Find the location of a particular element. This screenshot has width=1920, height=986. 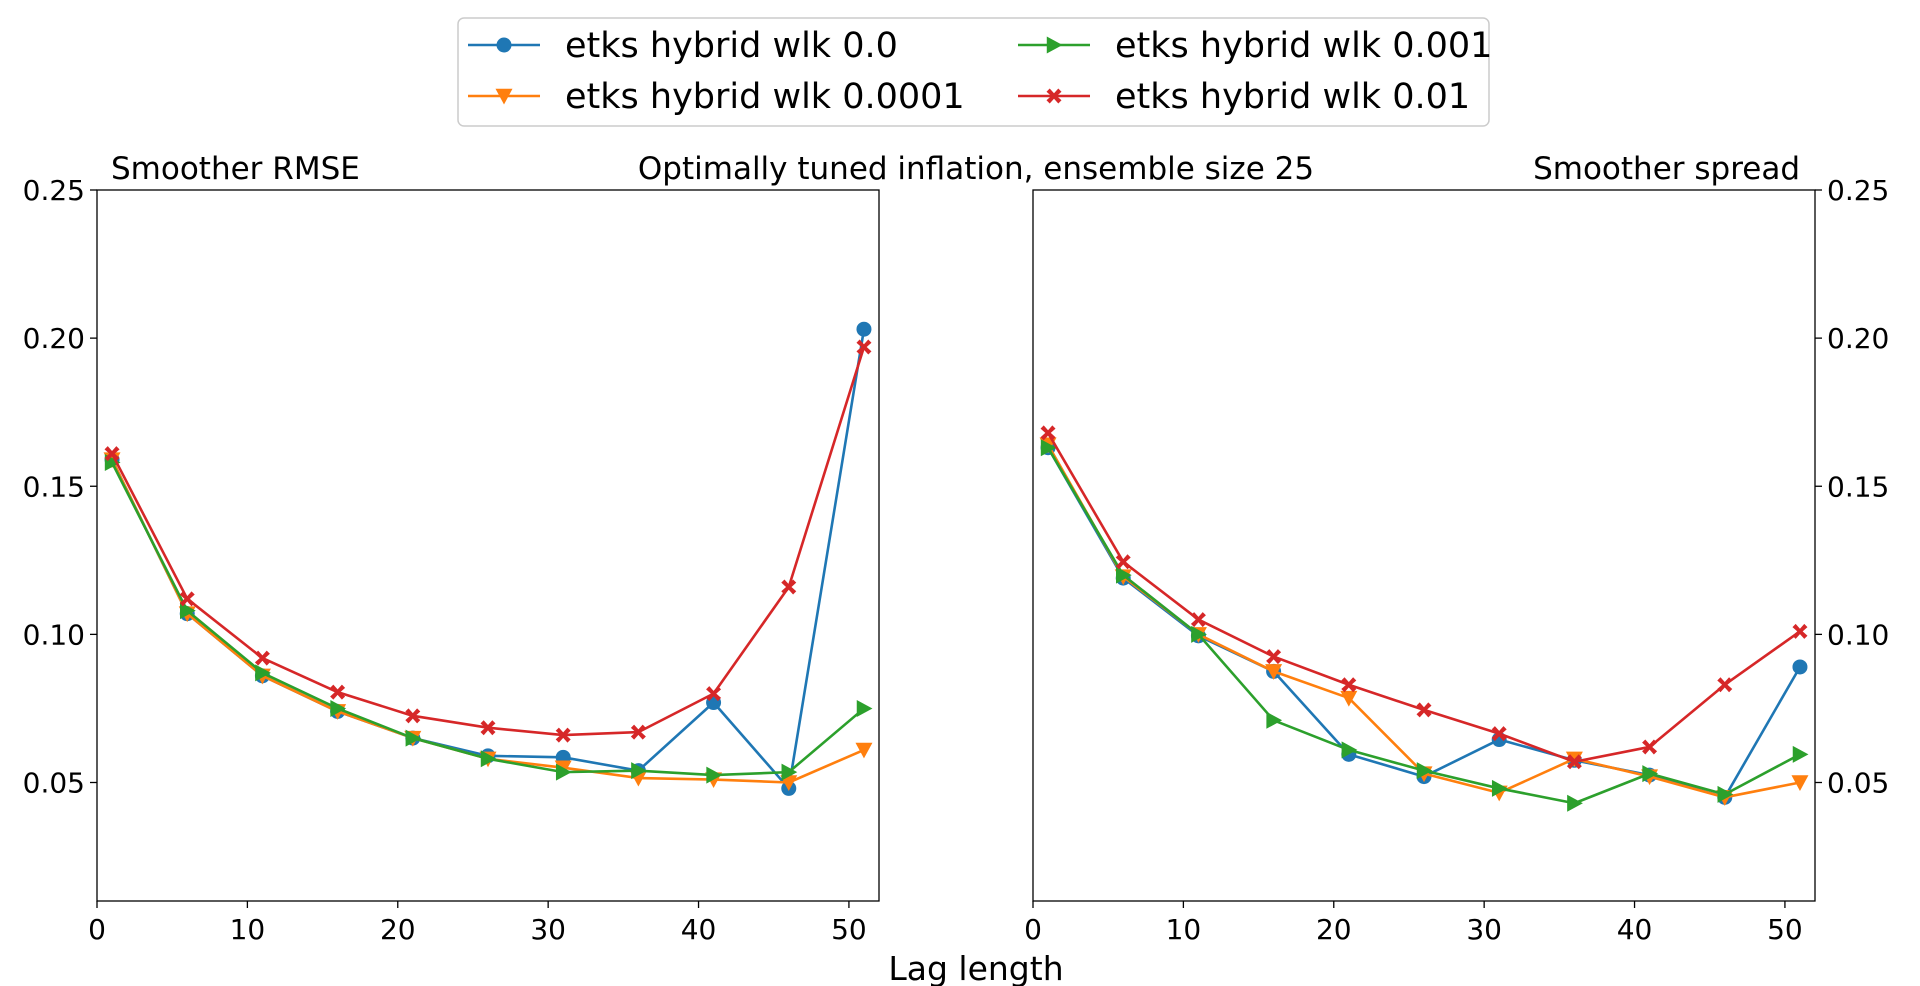

rmse-x-tick-label: 20 is located at coordinates (398, 929).